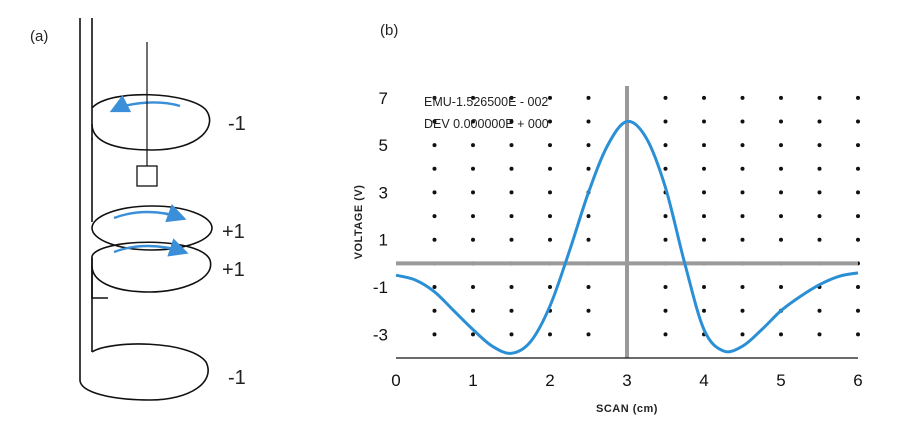  What do you see at coordinates (383, 145) in the screenshot?
I see `y-tick-label: 5` at bounding box center [383, 145].